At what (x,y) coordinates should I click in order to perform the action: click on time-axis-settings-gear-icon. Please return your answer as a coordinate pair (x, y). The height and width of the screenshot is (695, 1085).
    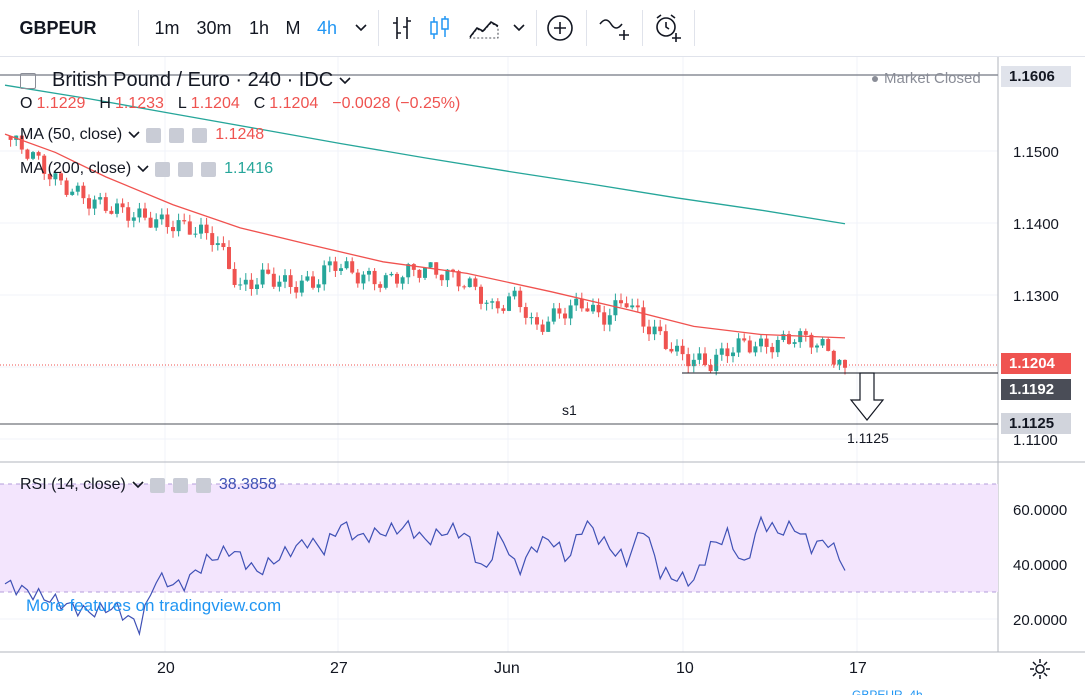
    Looking at the image, I should click on (1040, 671).